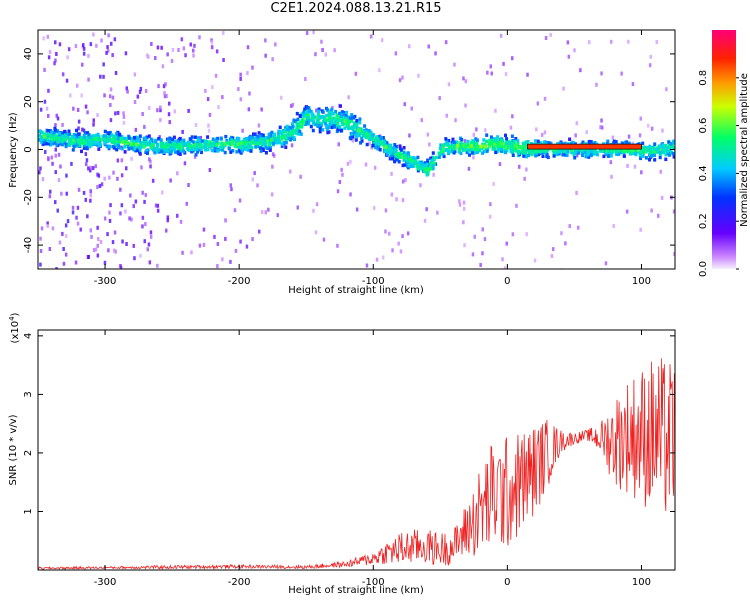 The image size is (750, 600). What do you see at coordinates (356, 290) in the screenshot?
I see `spectrogram-xlabel: Height of straight line (km)` at bounding box center [356, 290].